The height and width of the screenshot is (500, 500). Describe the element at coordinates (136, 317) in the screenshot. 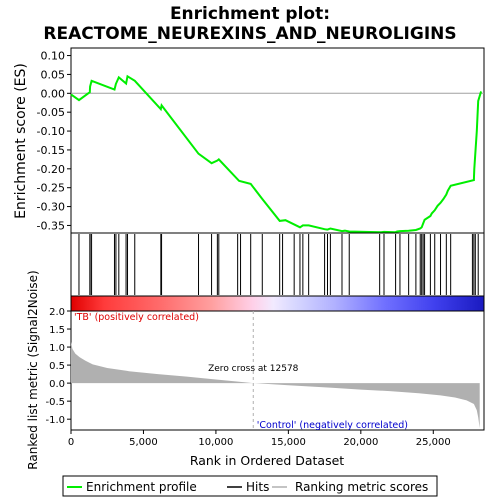

I see `positive-correlation-label: 'TB' (positively correlated)` at that location.